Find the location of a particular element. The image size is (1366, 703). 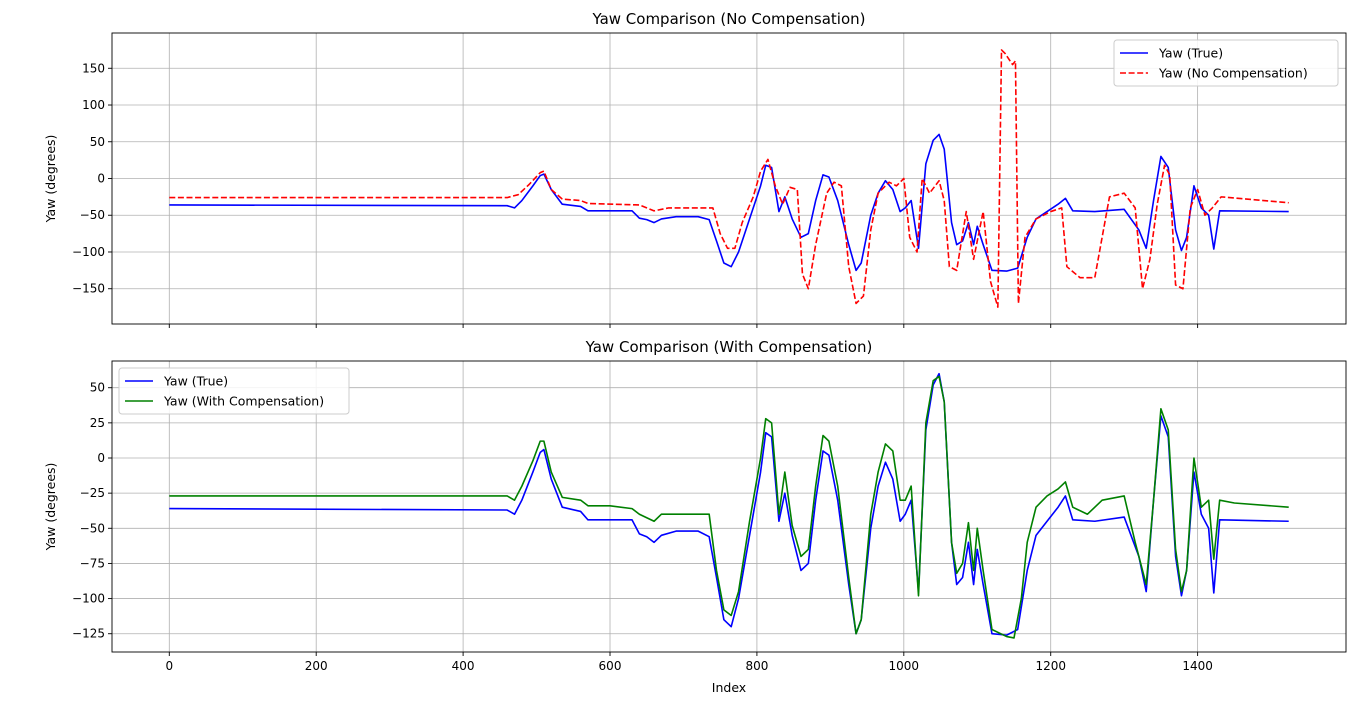

x-tick-label: 1400 is located at coordinates (1197, 666).